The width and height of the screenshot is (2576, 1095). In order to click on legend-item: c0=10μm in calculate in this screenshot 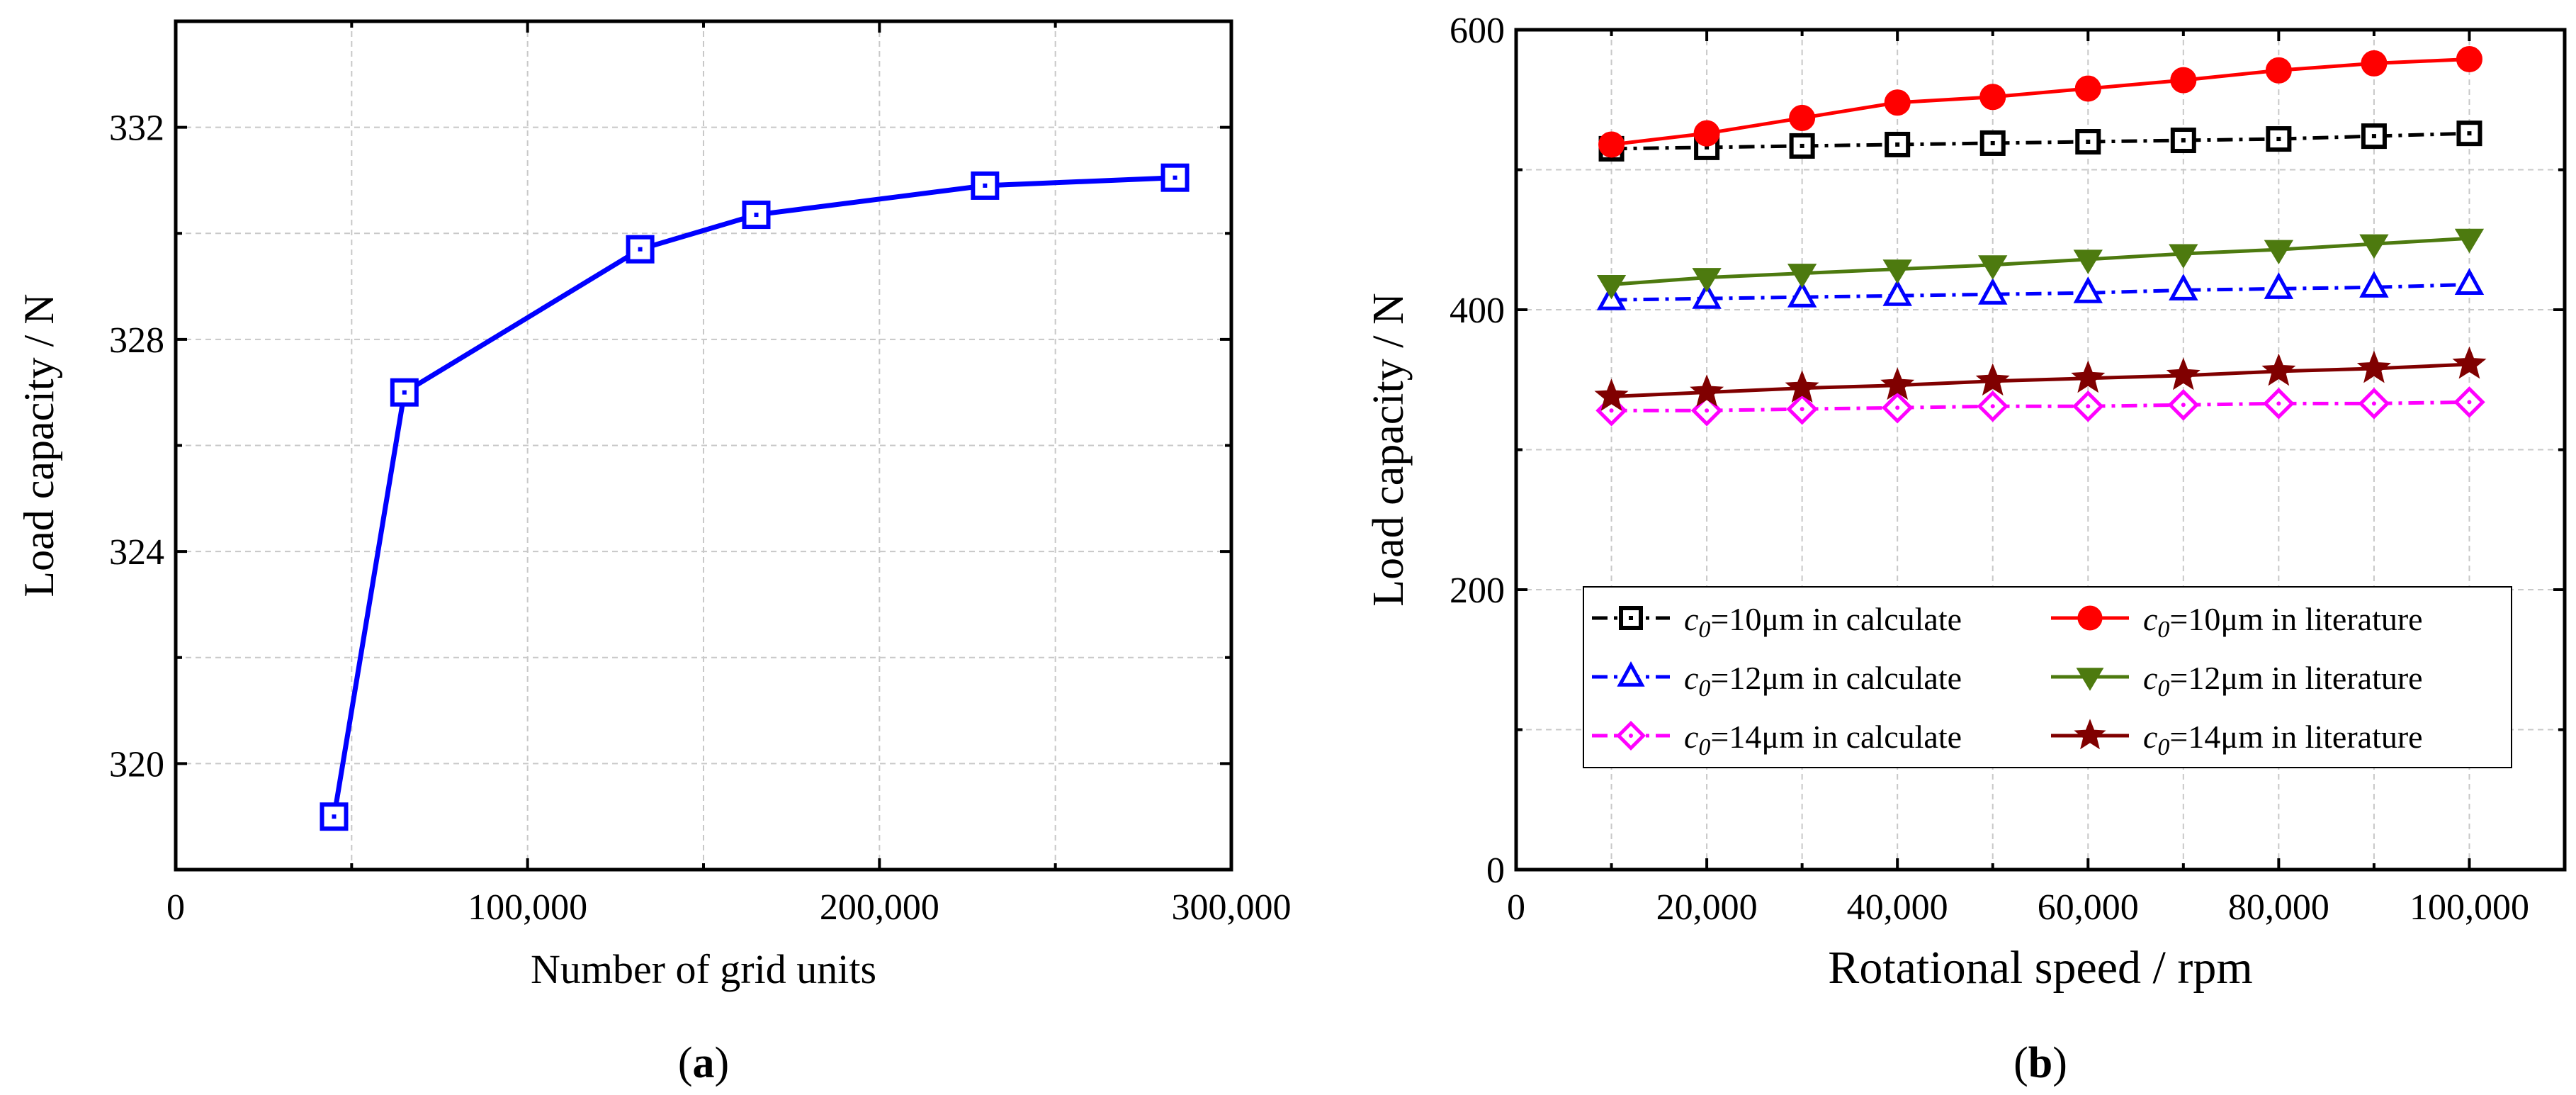, I will do `click(1777, 622)`.